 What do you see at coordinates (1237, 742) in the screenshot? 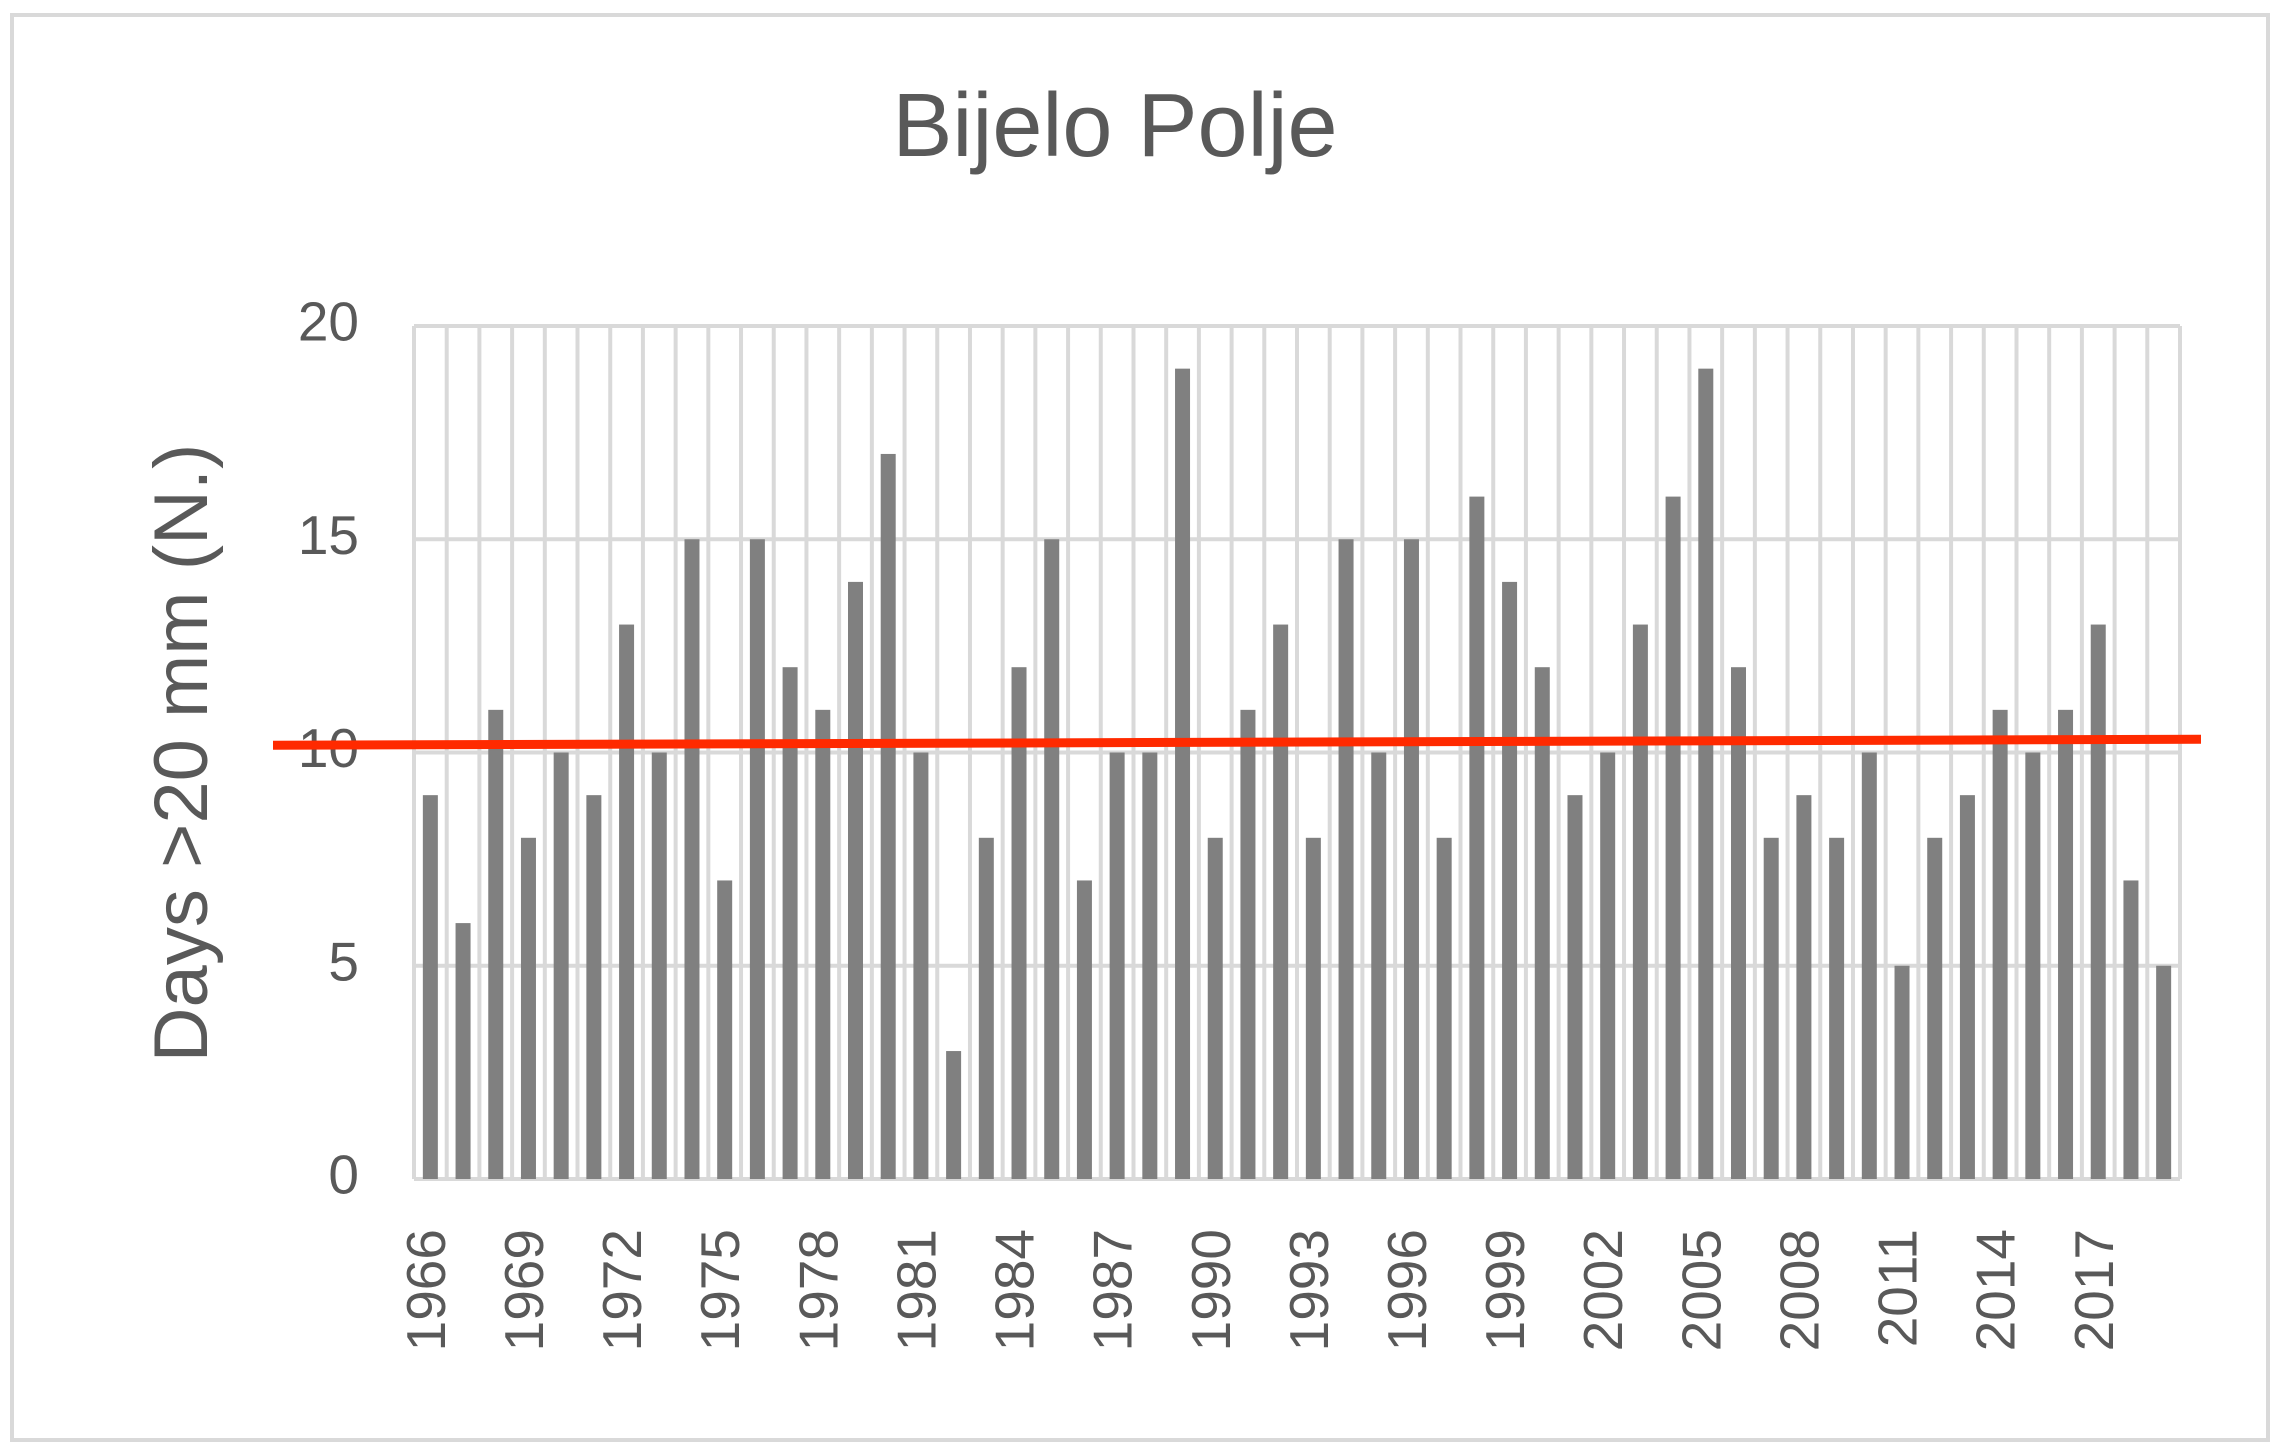
I see `trend-line` at bounding box center [1237, 742].